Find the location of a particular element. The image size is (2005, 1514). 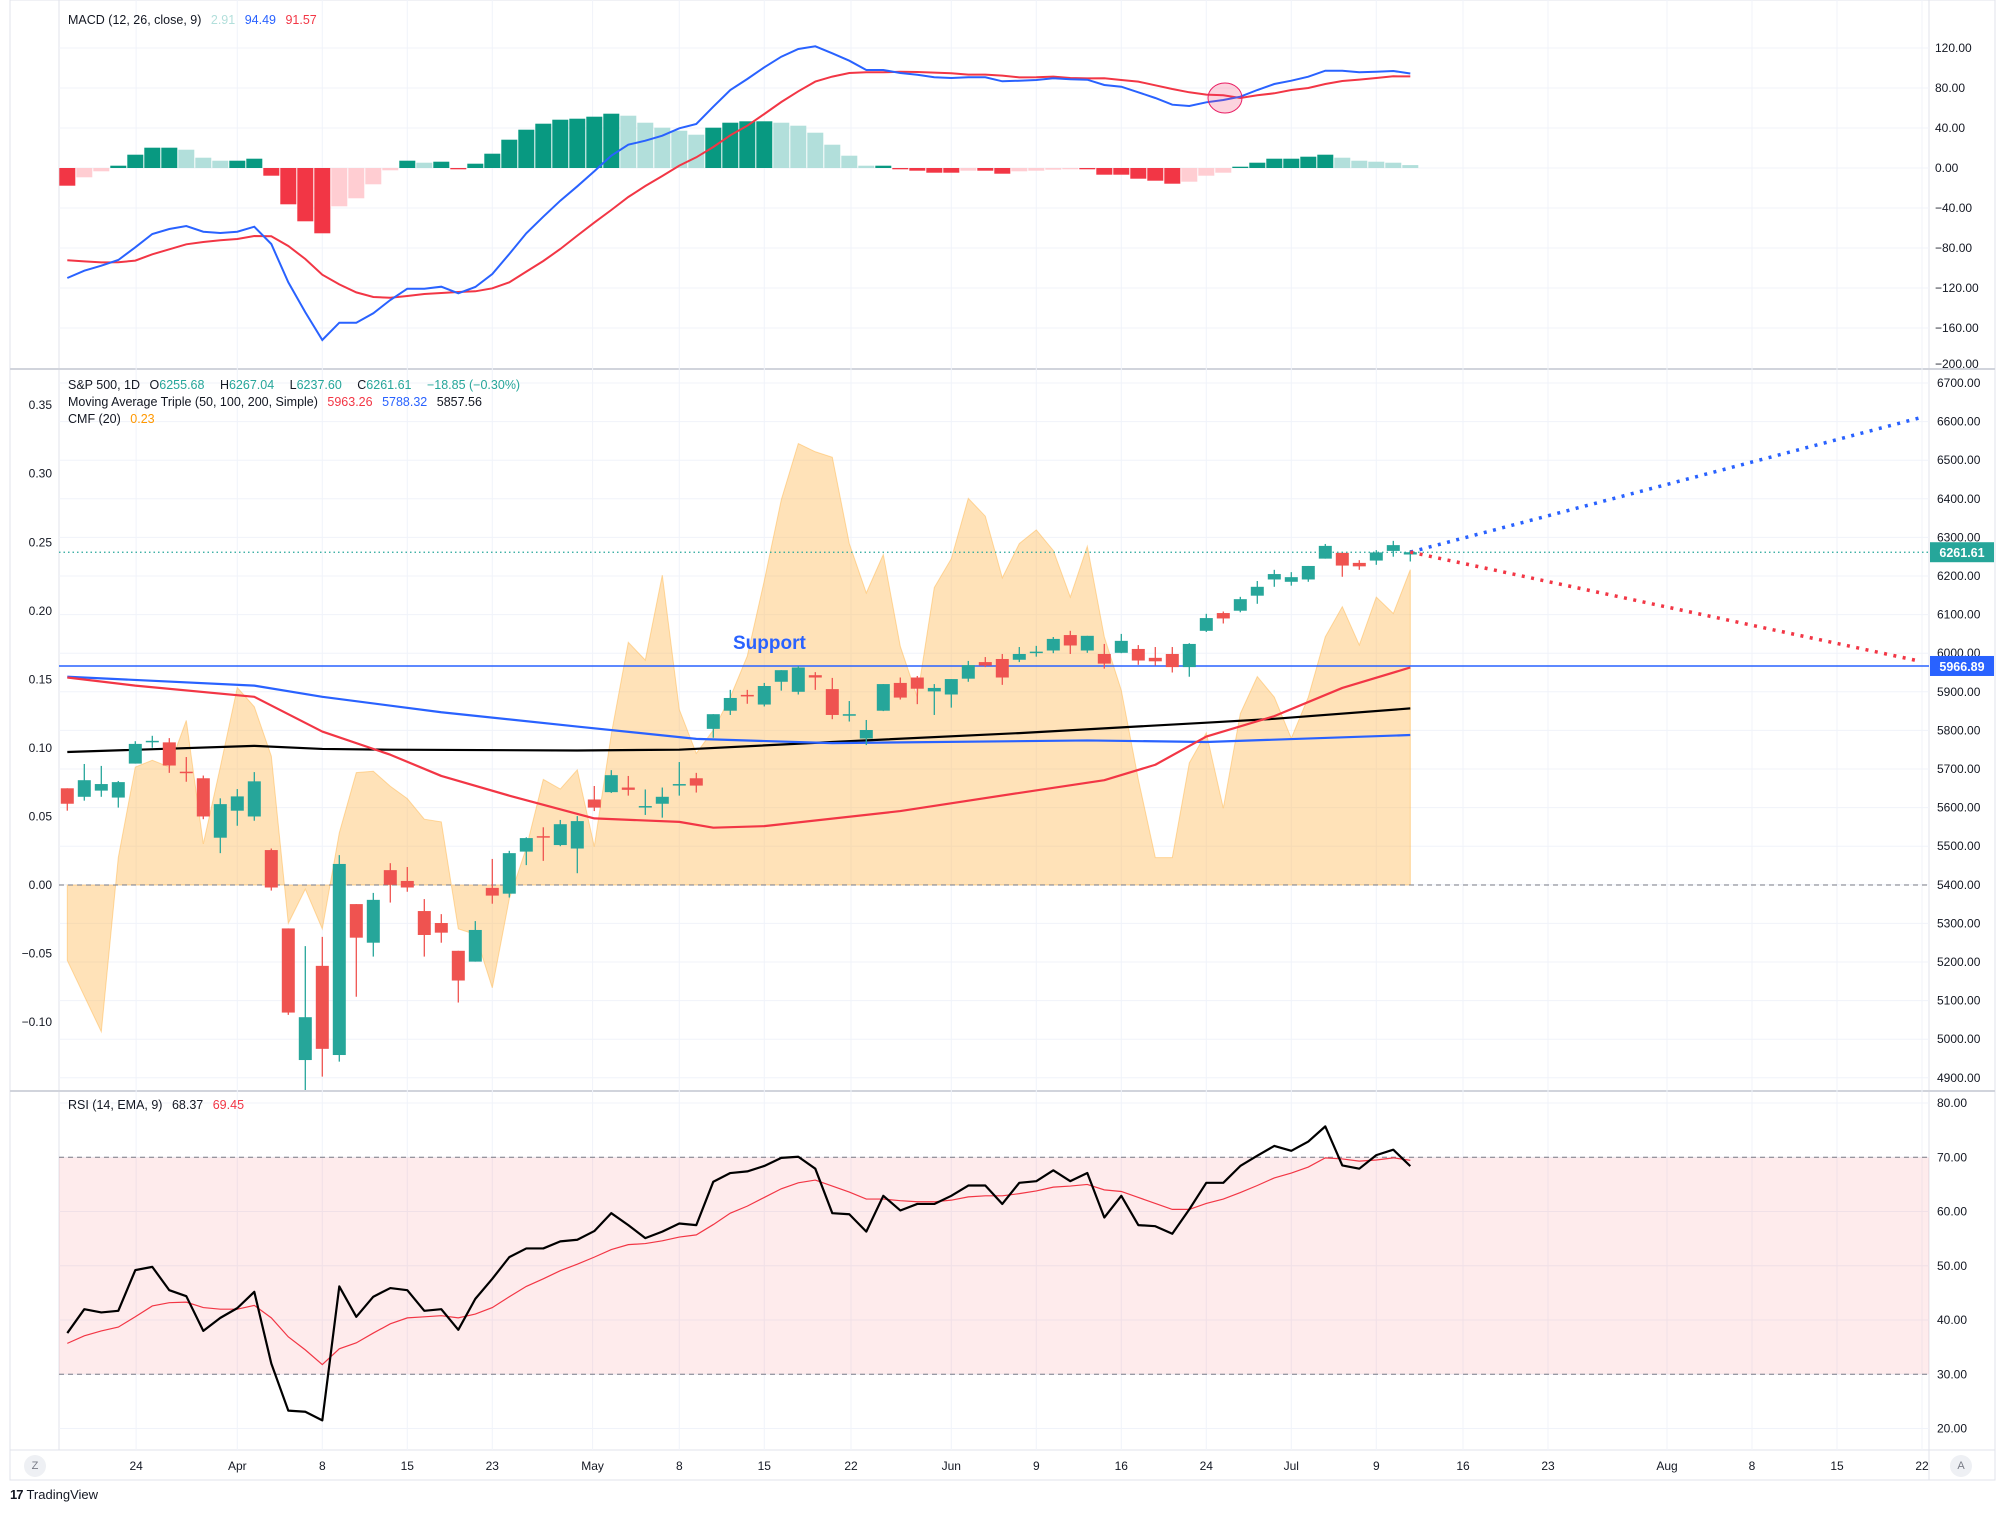

crossover-marker-circle is located at coordinates (1225, 98).